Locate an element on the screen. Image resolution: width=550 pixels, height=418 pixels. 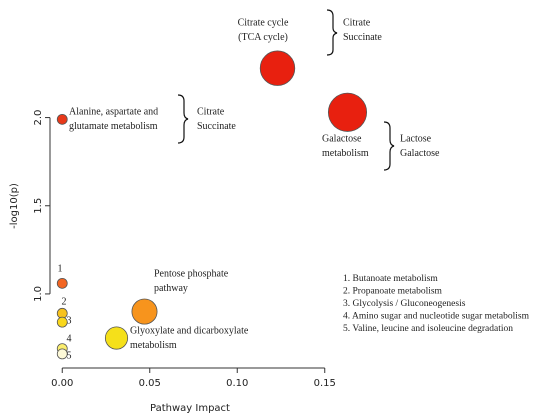
legend-note: 1. Butanoate metabolism is located at coordinates (390, 279).